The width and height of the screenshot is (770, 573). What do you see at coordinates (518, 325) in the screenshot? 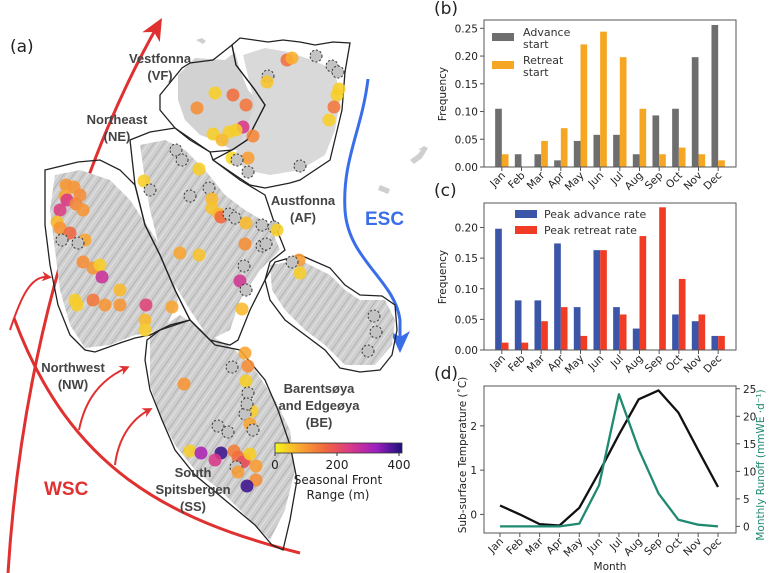
I see `bar-peak-advance-rate-feb` at bounding box center [518, 325].